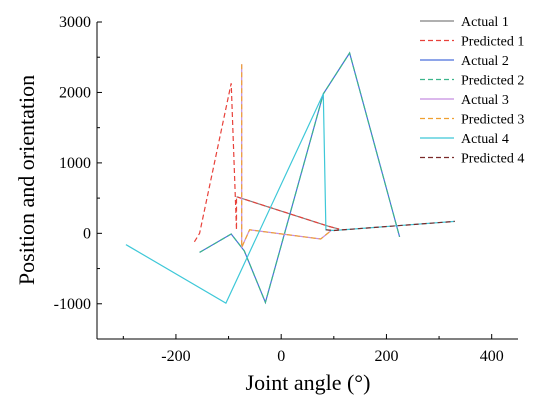 Image resolution: width=550 pixels, height=406 pixels. I want to click on y-tick-label: 3000, so click(75, 22).